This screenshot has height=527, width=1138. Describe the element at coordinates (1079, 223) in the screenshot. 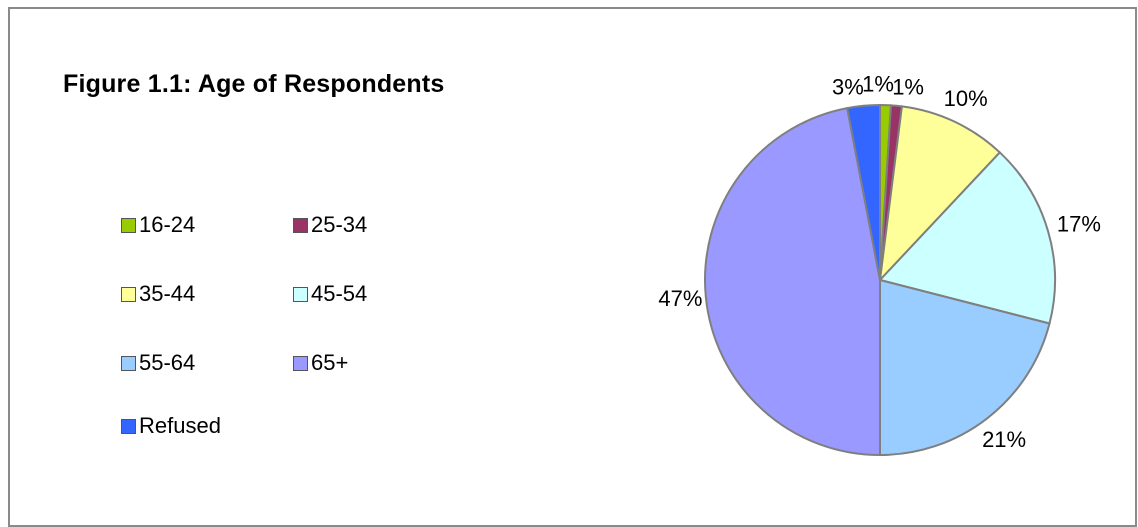

I see `slice-label: 17%` at that location.